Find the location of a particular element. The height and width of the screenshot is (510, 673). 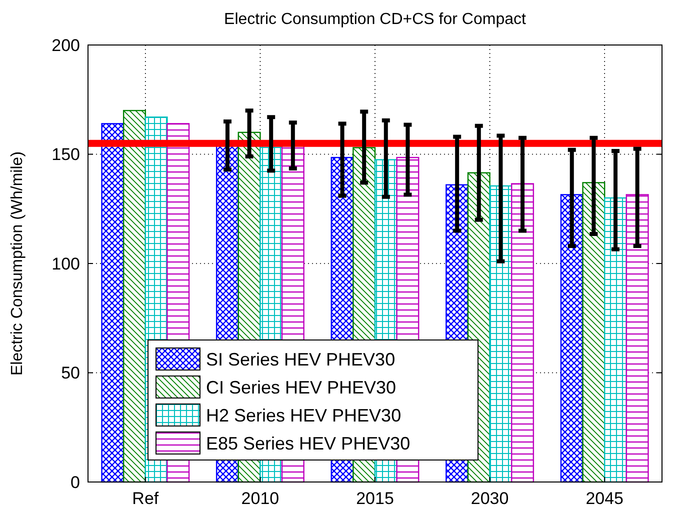

y-tick-label: 100 is located at coordinates (66, 264).